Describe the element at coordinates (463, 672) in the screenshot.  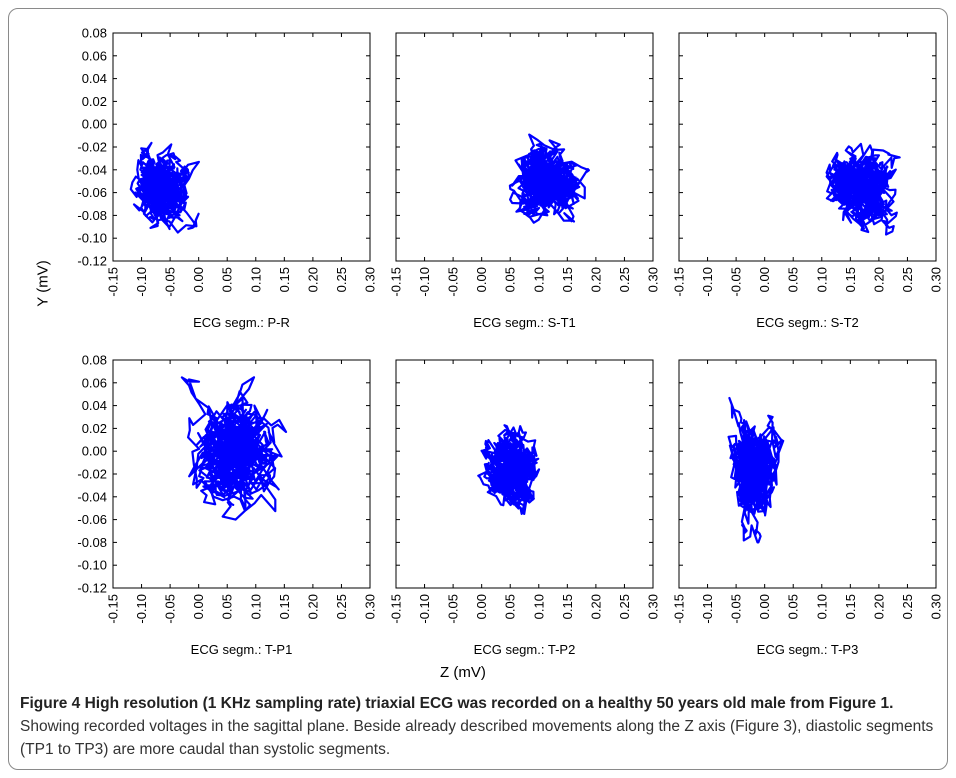
I see `x-axis-title: Z (mV)` at that location.